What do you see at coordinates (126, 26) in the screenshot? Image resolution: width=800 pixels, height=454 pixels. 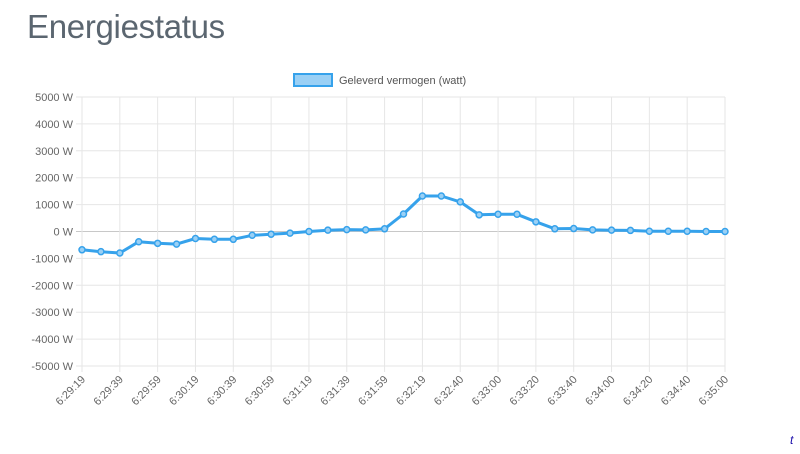 I see `page-title: Energiestatus` at bounding box center [126, 26].